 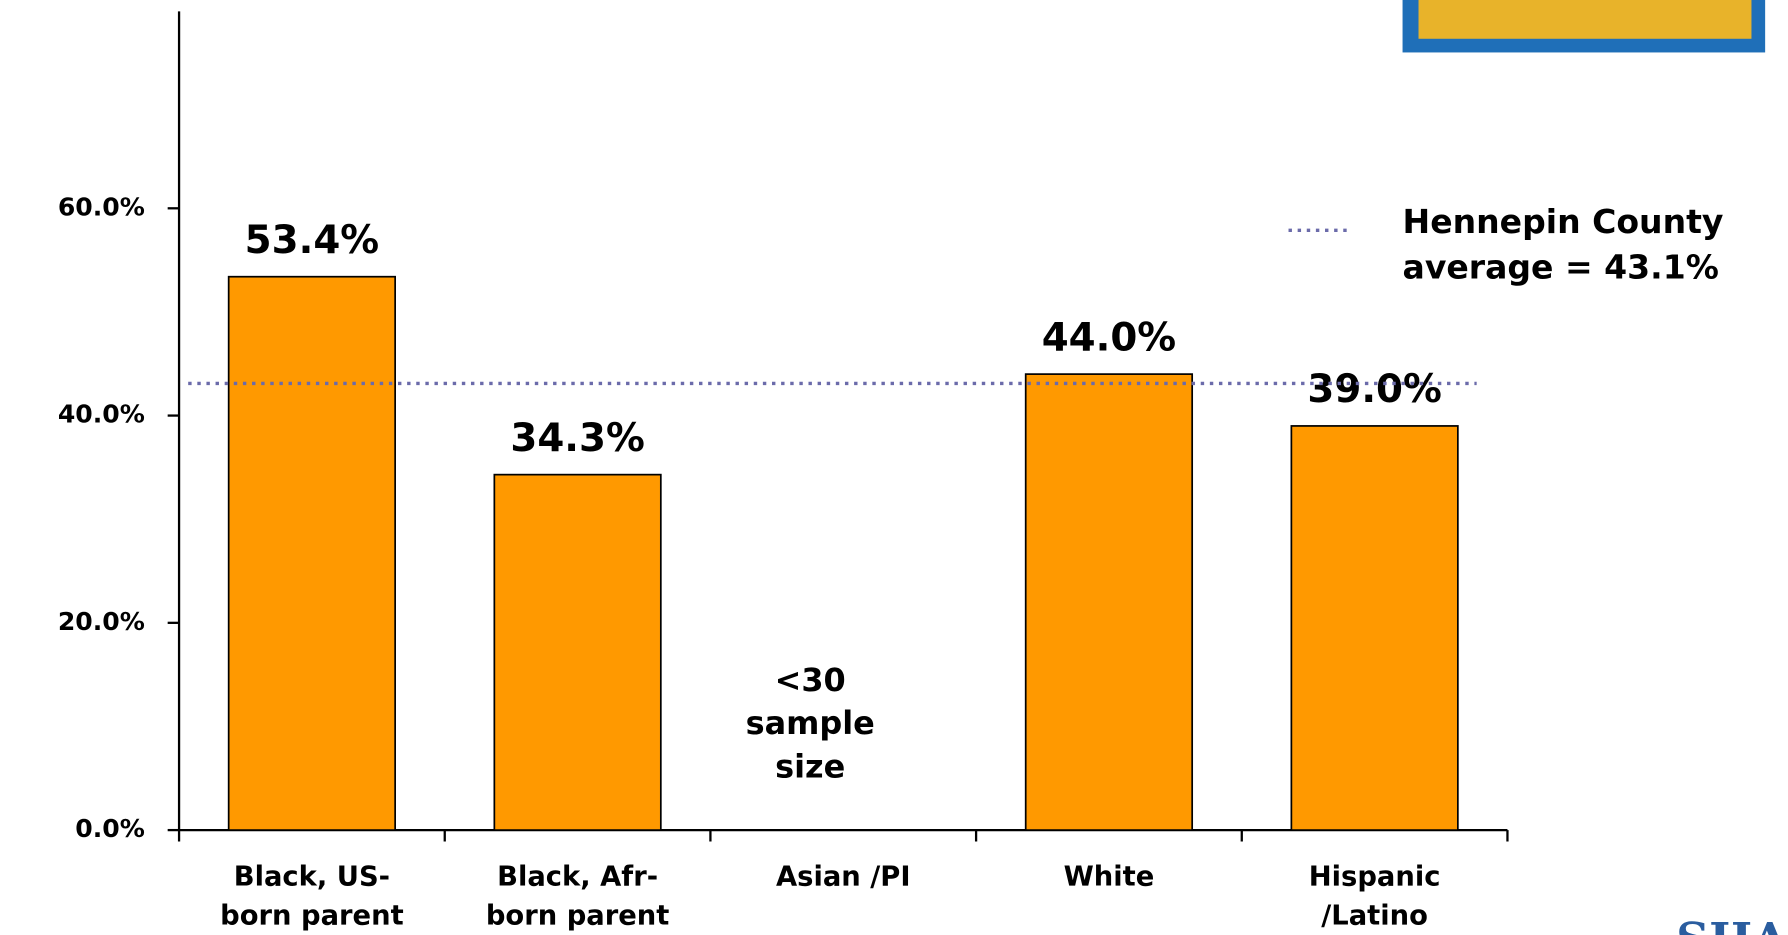 I want to click on value-label: 53.4%, so click(x=312, y=240).